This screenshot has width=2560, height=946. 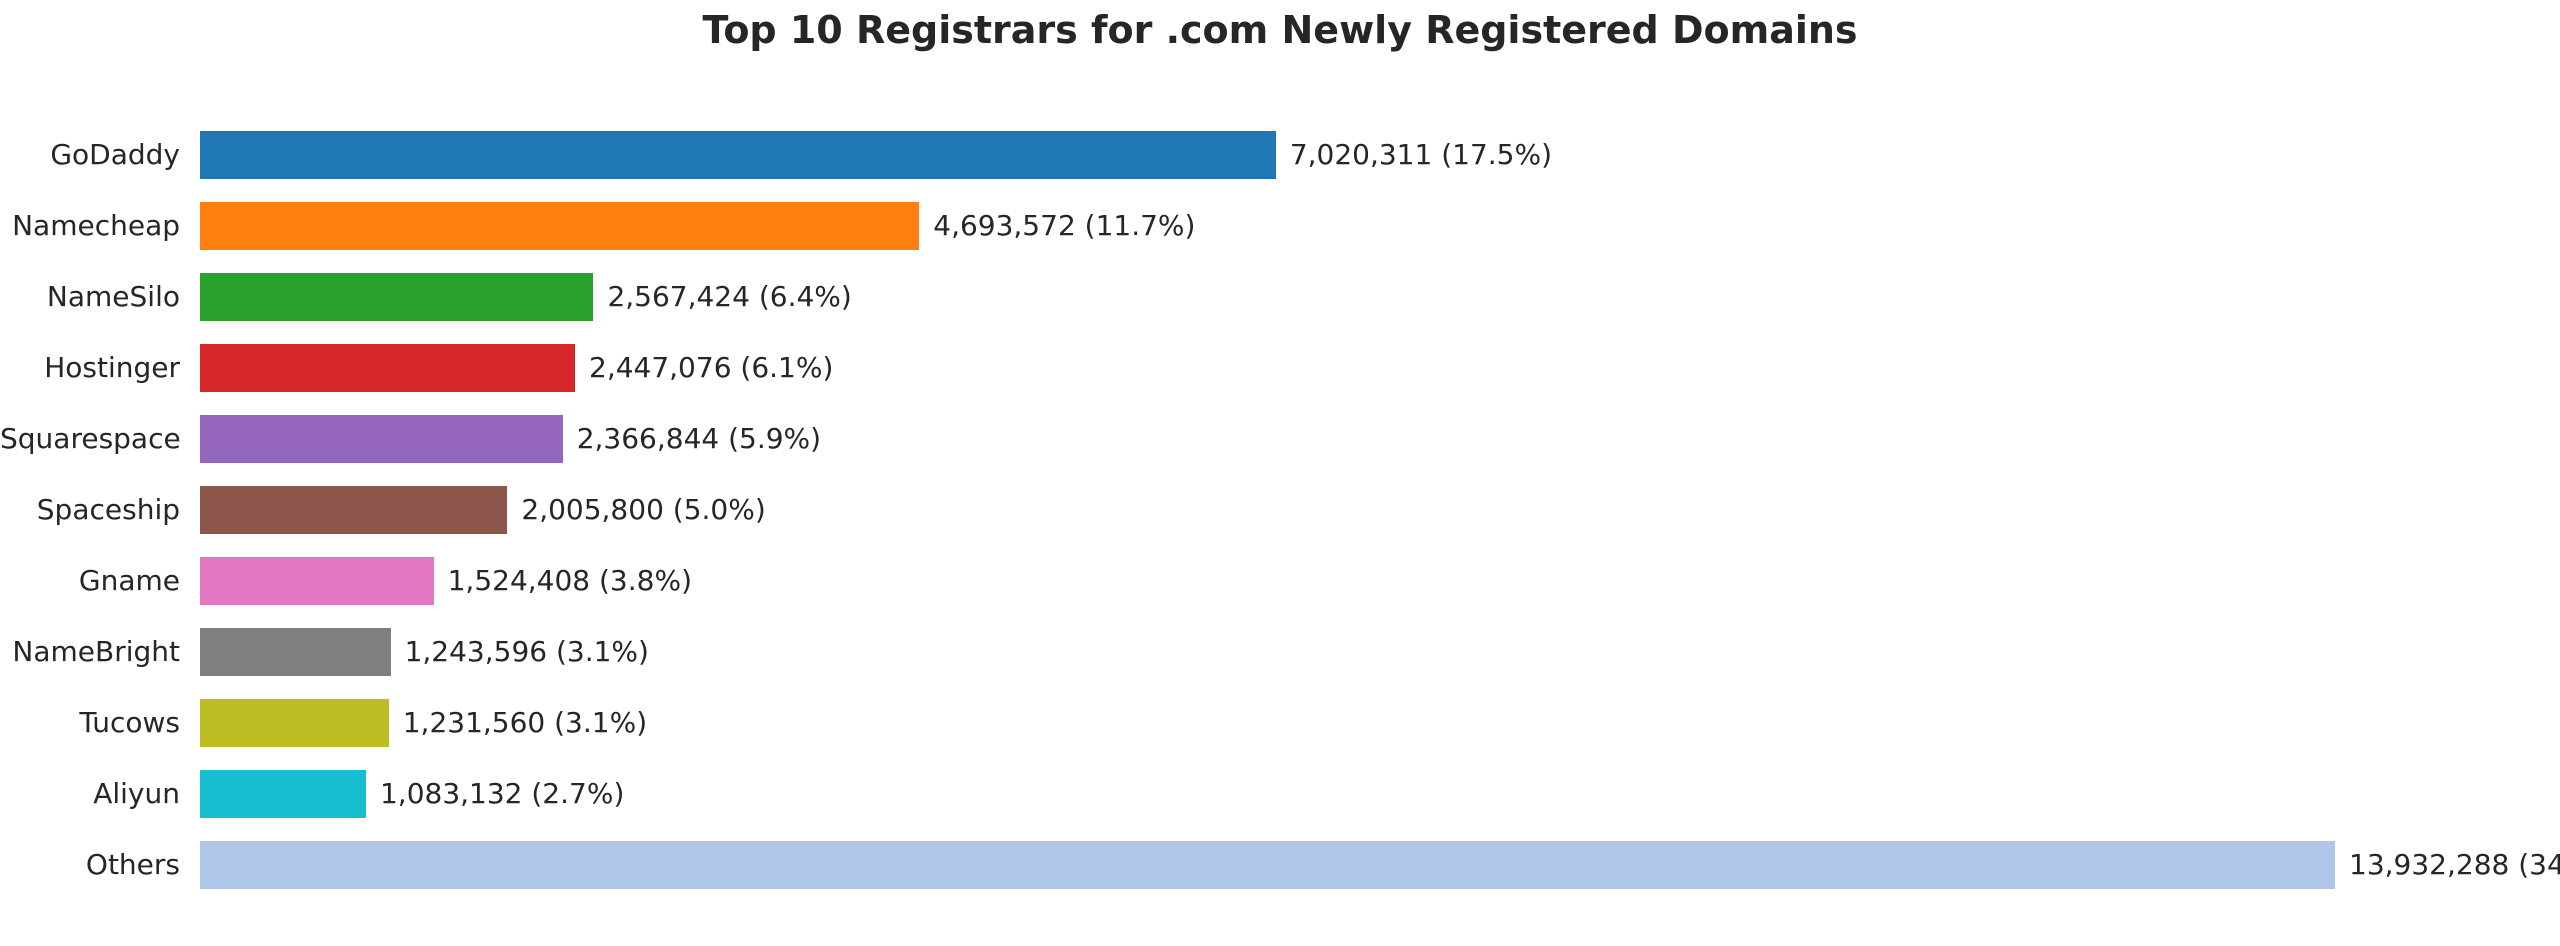 What do you see at coordinates (525, 722) in the screenshot?
I see `value-label: 1,231,560 (3.1%)` at bounding box center [525, 722].